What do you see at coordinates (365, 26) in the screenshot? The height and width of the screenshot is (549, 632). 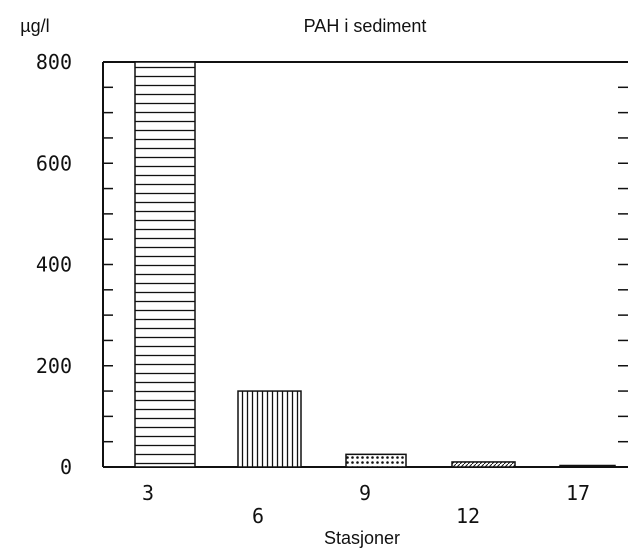 I see `chart-title: PAH i sediment` at bounding box center [365, 26].